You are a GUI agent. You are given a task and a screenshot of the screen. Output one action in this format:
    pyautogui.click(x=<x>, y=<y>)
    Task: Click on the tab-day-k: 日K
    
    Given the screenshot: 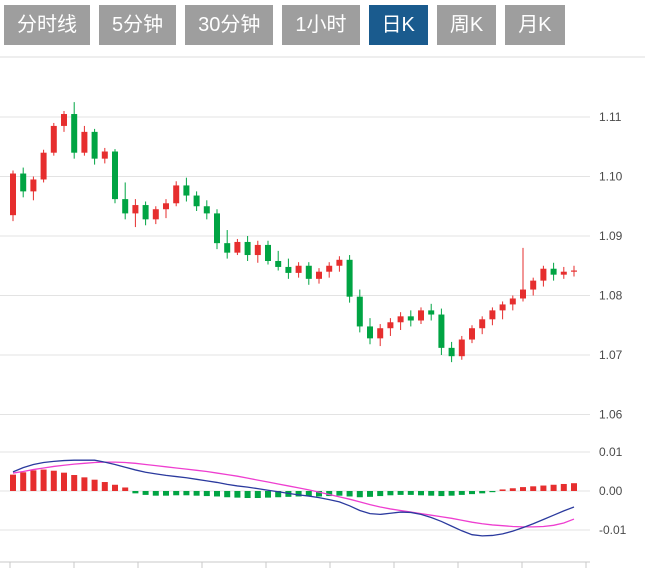 What is the action you would take?
    pyautogui.click(x=398, y=25)
    